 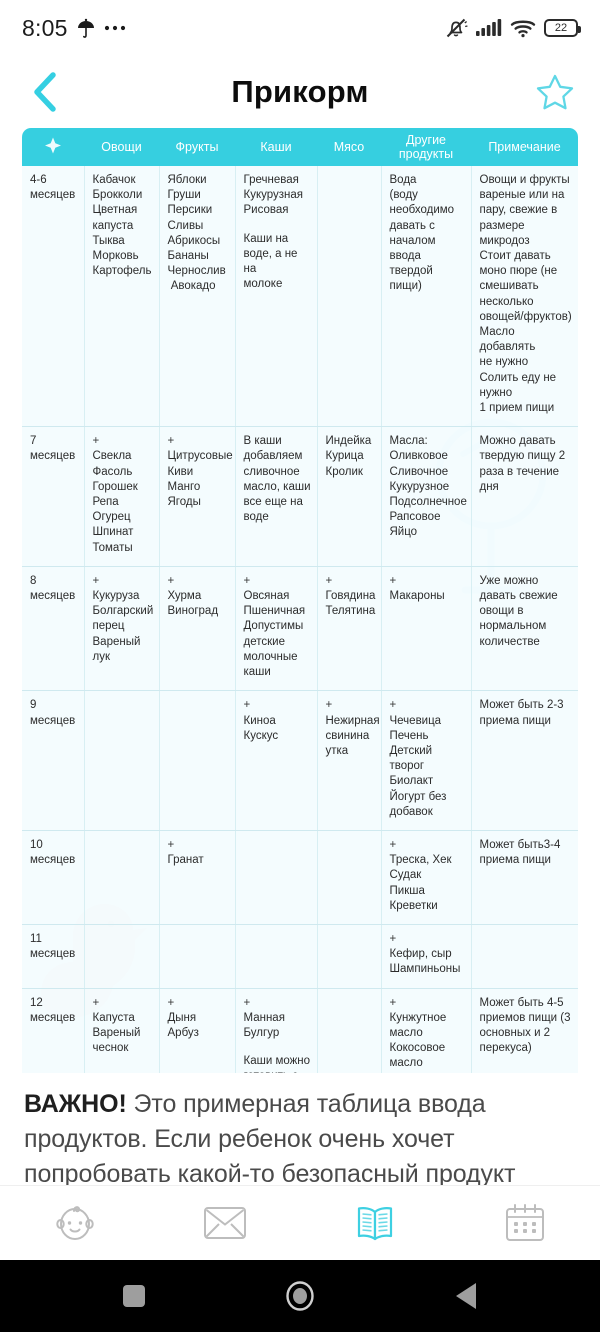 What do you see at coordinates (53, 297) in the screenshot?
I see `cell-age: 4-6 месяцев` at bounding box center [53, 297].